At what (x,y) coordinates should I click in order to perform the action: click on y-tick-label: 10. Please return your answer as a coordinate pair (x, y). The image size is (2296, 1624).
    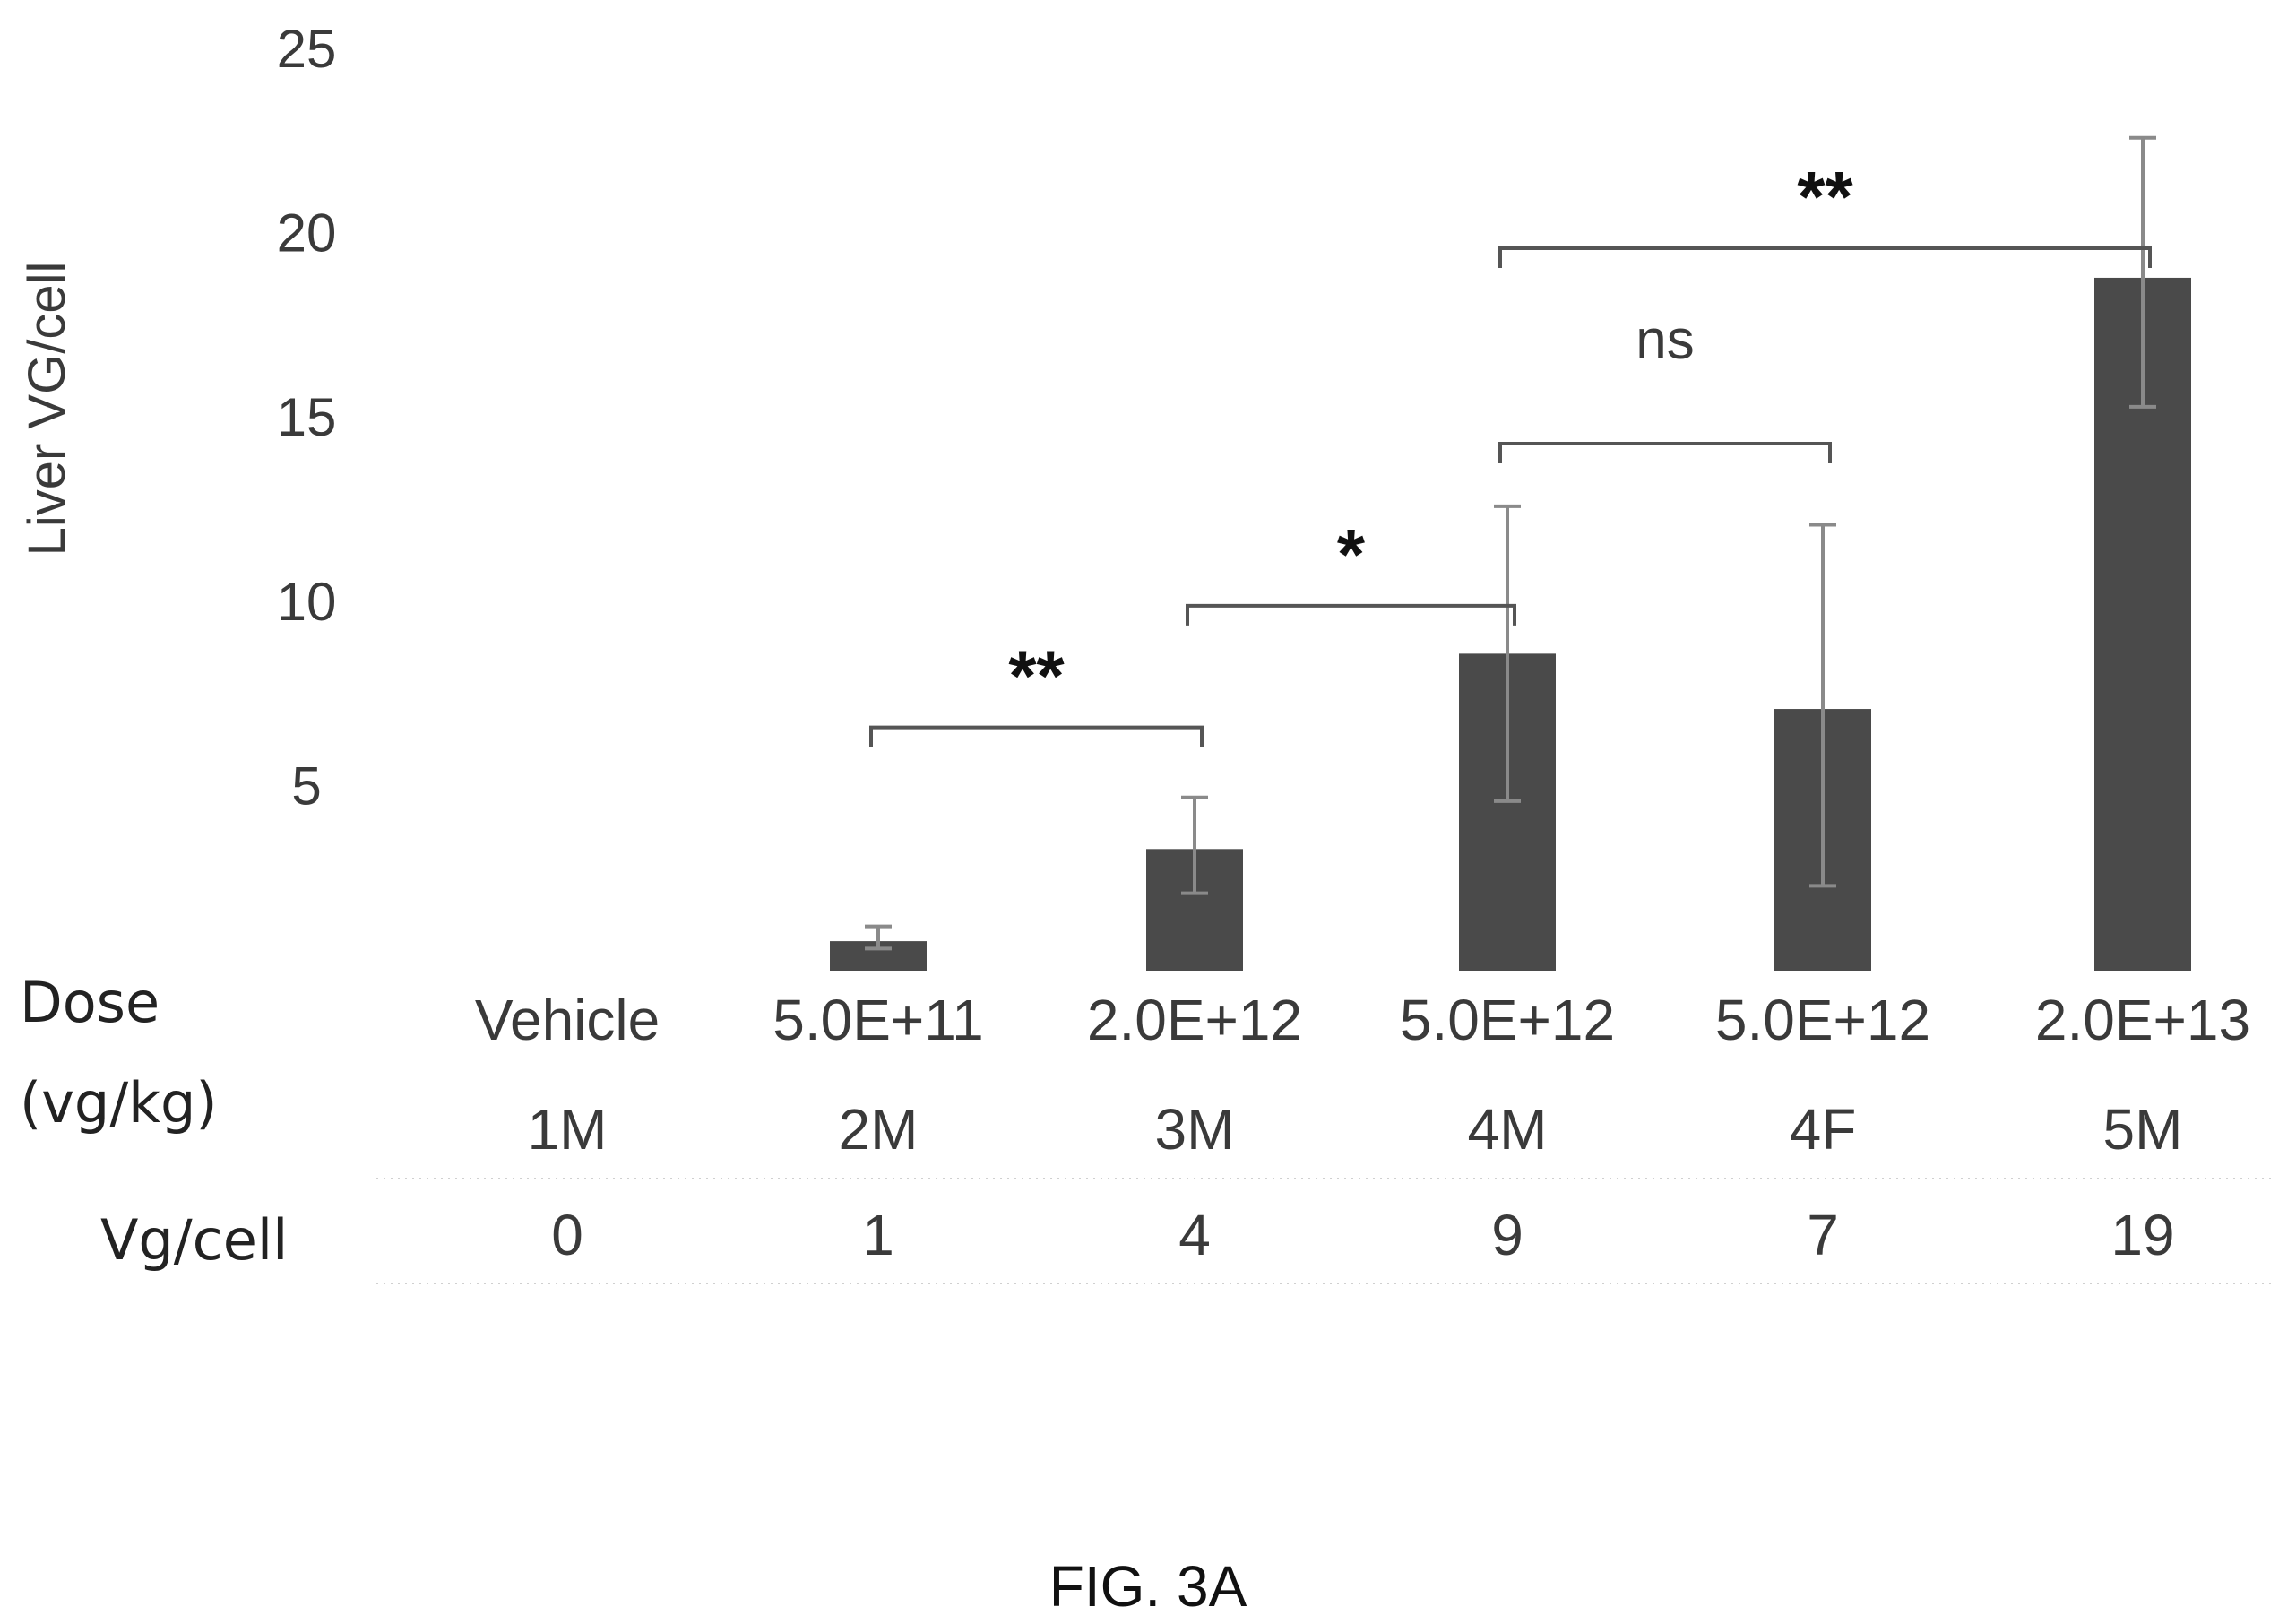
    Looking at the image, I should click on (307, 602).